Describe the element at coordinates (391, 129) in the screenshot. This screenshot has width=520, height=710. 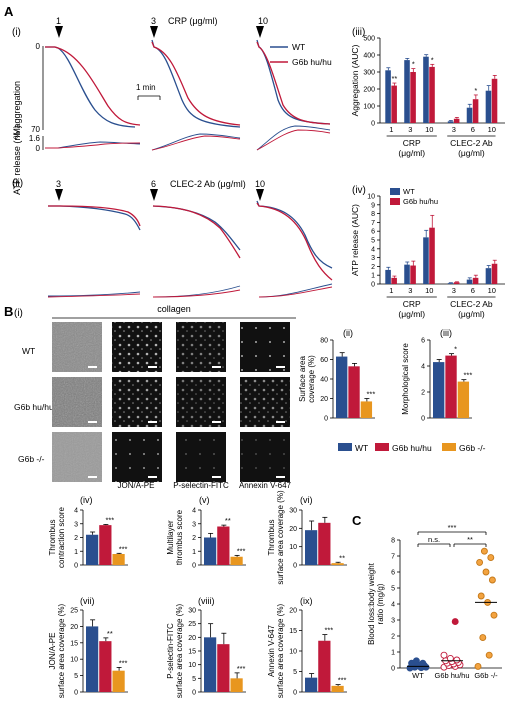
I see `x-tick-label: 1` at that location.